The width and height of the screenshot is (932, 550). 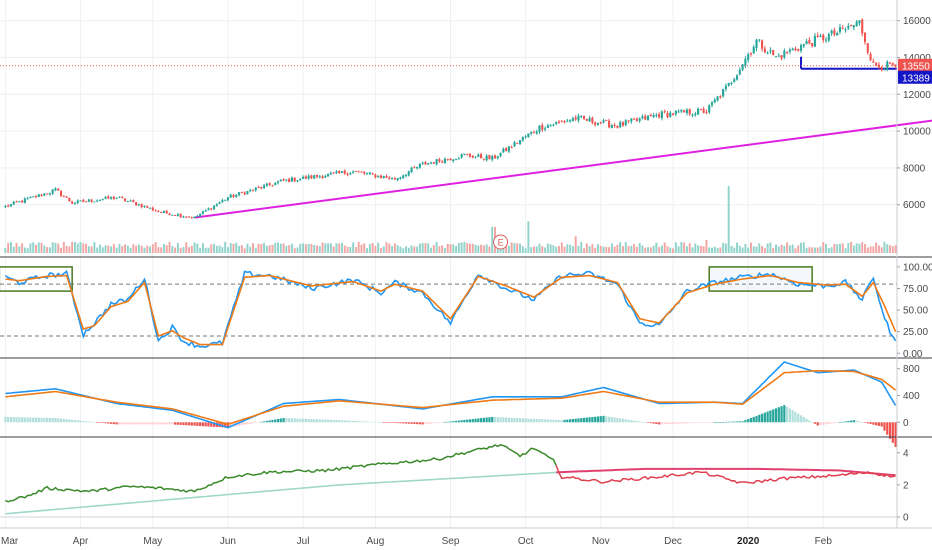 What do you see at coordinates (36, 279) in the screenshot?
I see `overbought-box-left` at bounding box center [36, 279].